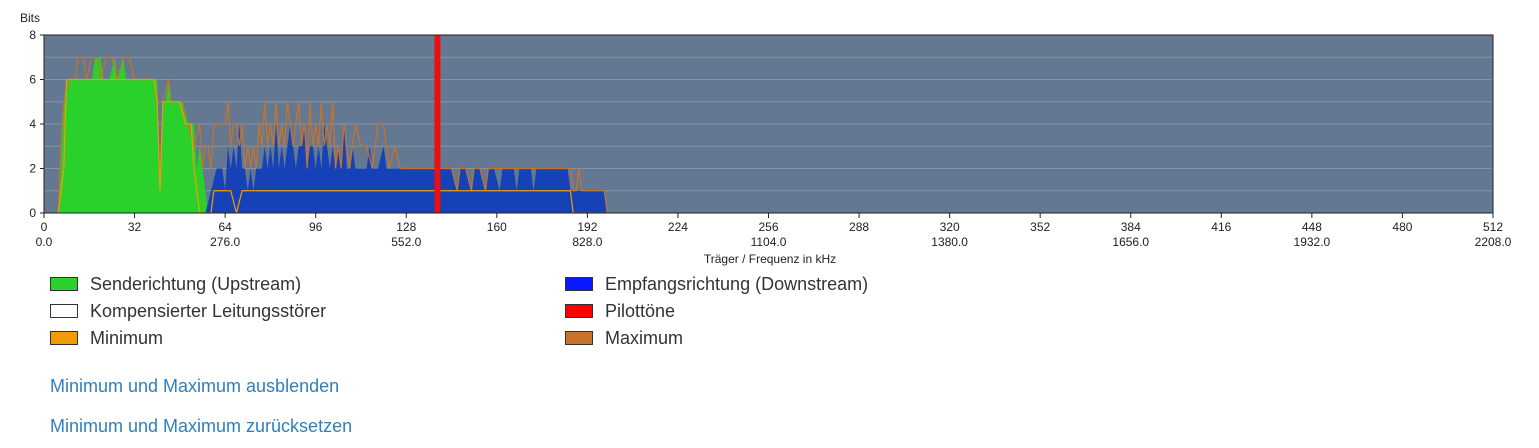 This screenshot has height=448, width=1539. What do you see at coordinates (208, 310) in the screenshot?
I see `legend-label-compensated: Kompensierter Leitungsstörer` at bounding box center [208, 310].